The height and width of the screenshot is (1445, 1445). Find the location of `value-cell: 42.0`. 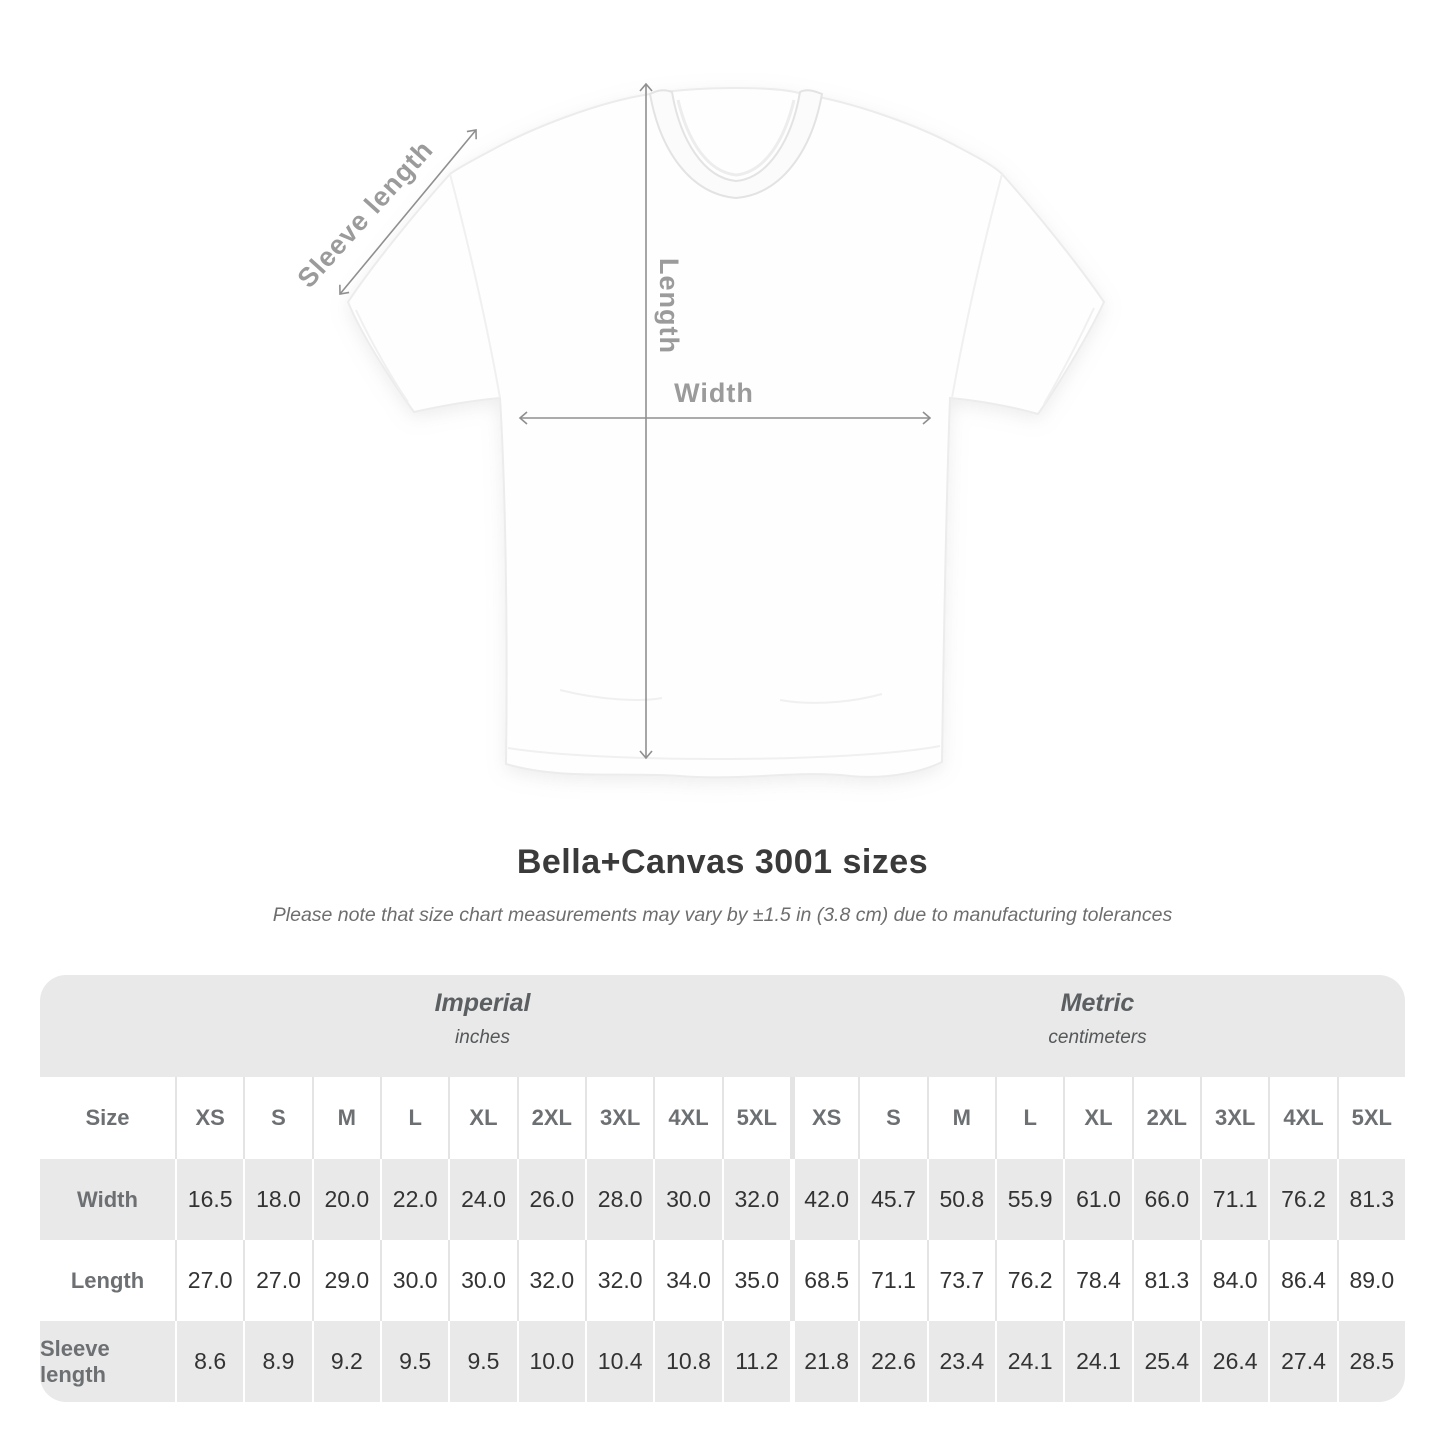

value-cell: 42.0 is located at coordinates (824, 1199).